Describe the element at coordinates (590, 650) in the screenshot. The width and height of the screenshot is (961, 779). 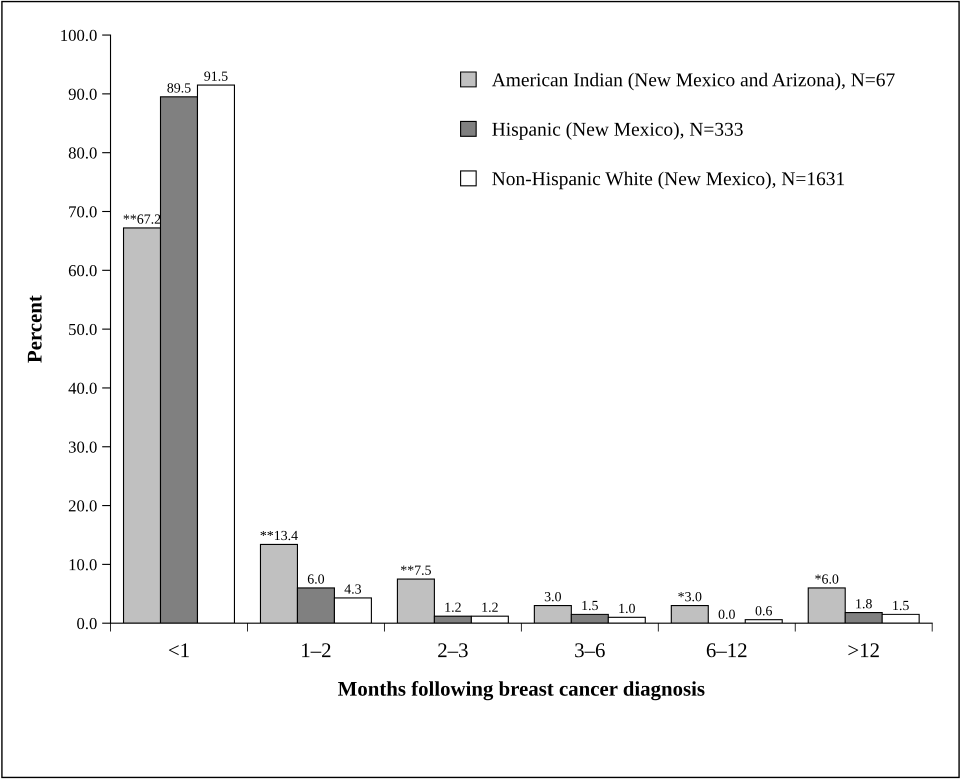
I see `x-tick-label: 3–6` at that location.